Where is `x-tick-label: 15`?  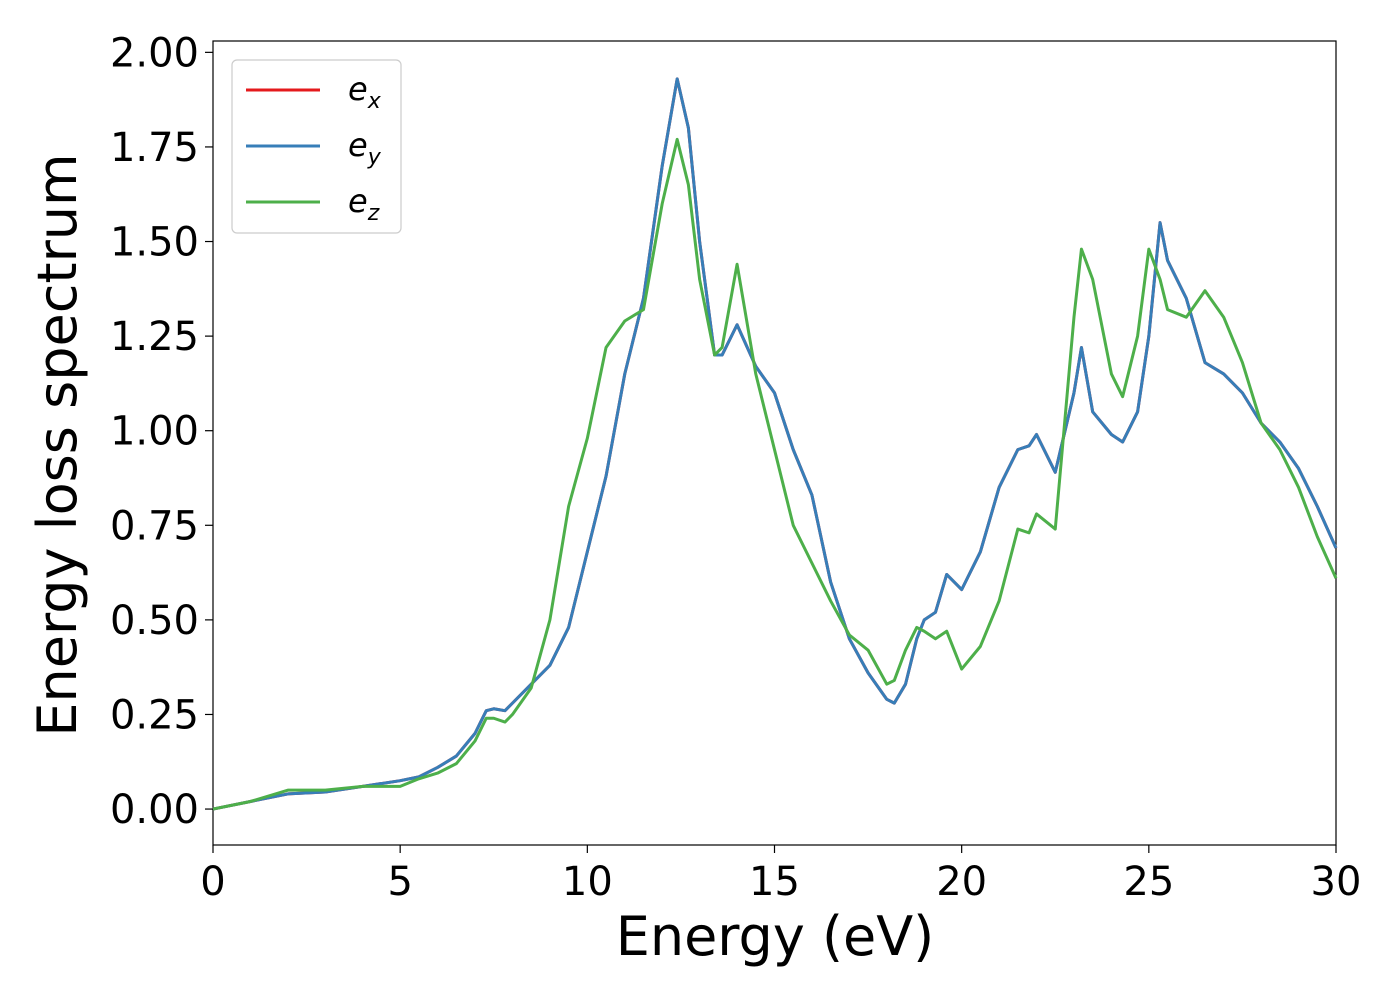 x-tick-label: 15 is located at coordinates (774, 882).